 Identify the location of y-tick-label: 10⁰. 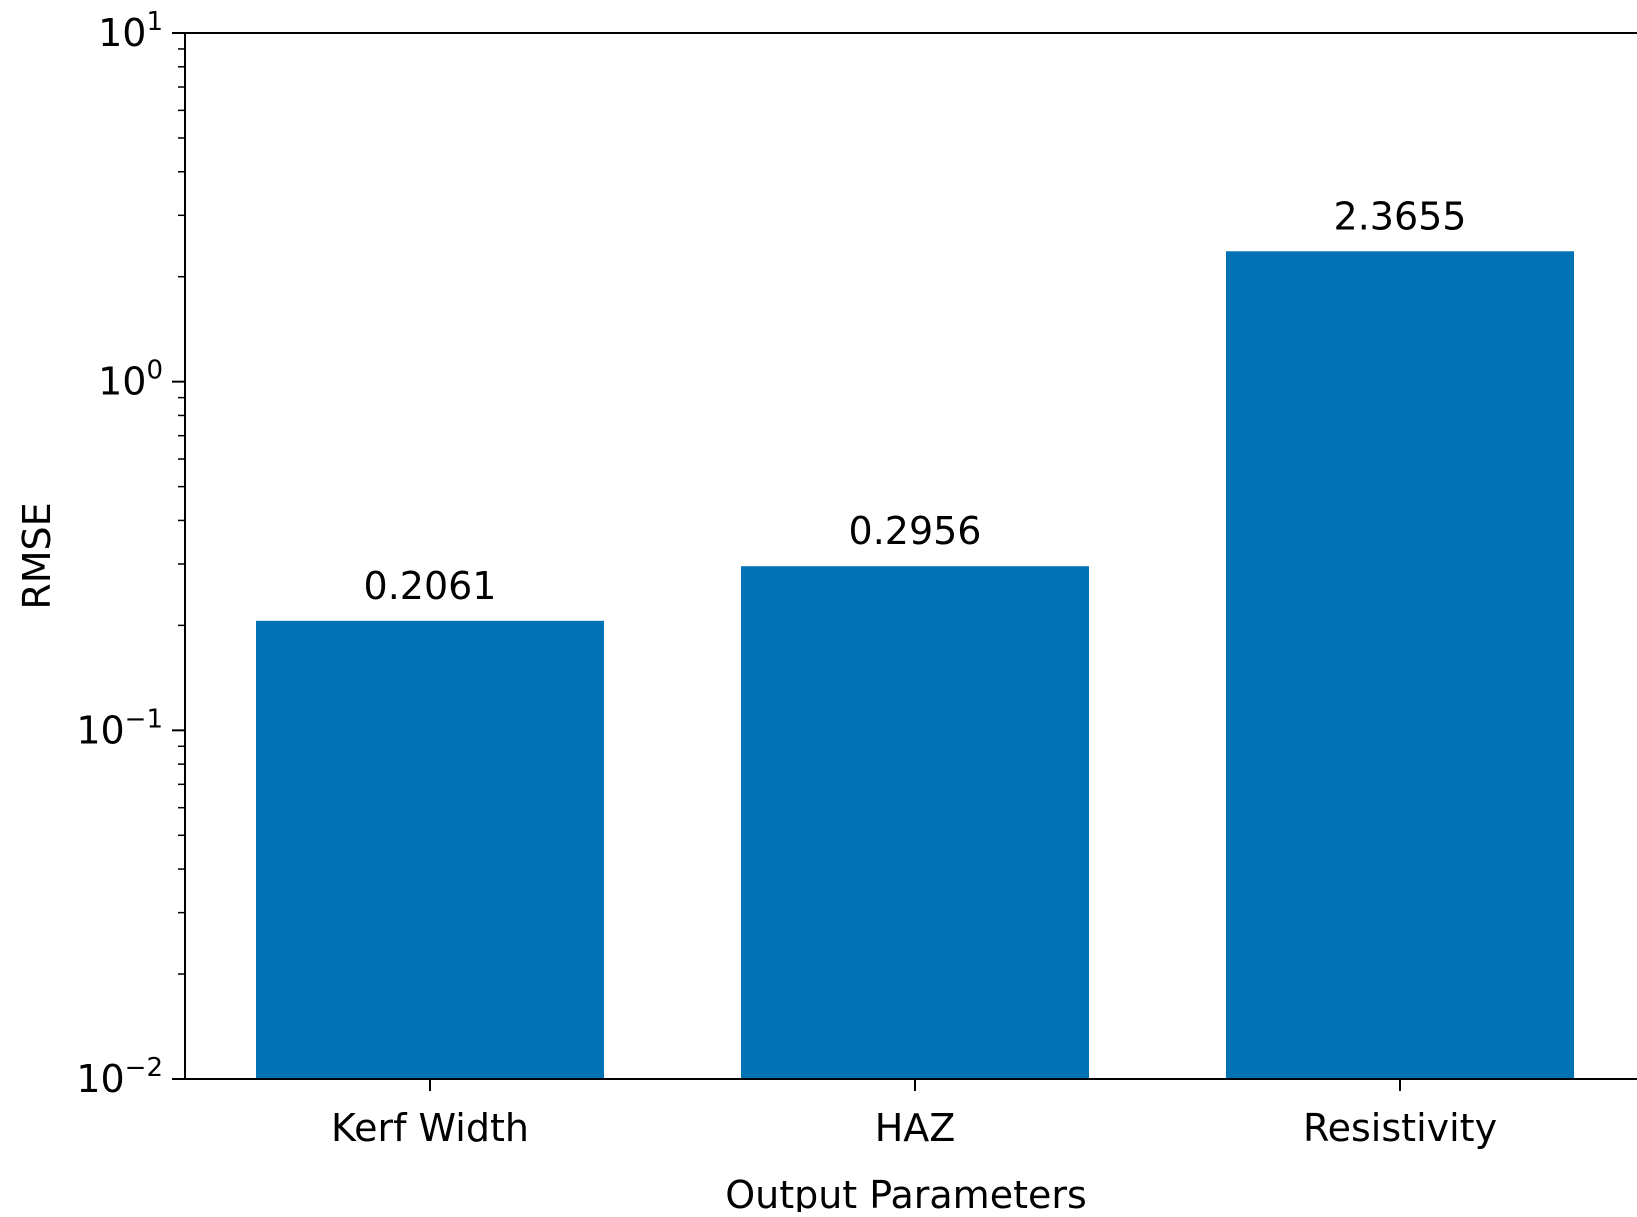
(130, 380).